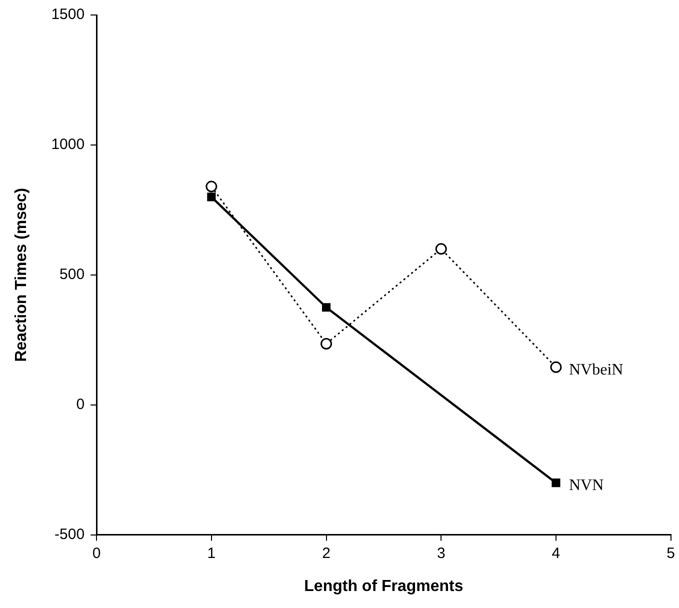 This screenshot has width=679, height=608. Describe the element at coordinates (211, 553) in the screenshot. I see `x-tick-label: 1` at that location.